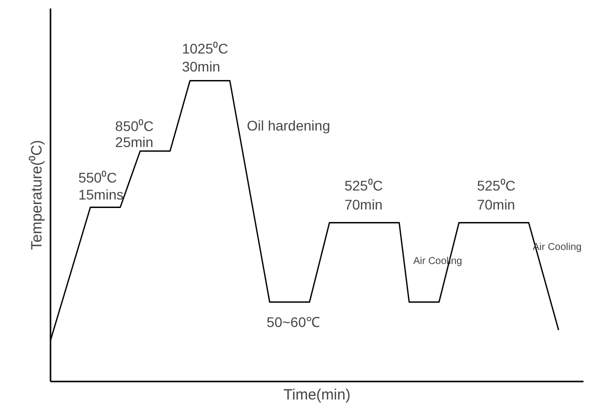  What do you see at coordinates (97, 177) in the screenshot?
I see `annotation: 550⁰C` at bounding box center [97, 177].